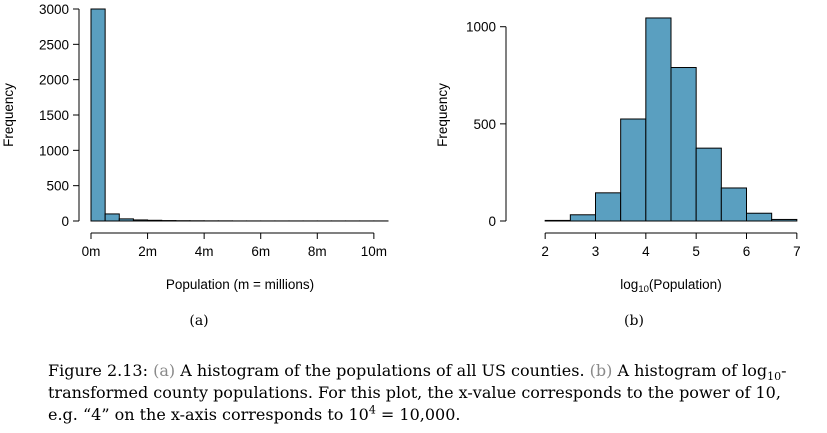  What do you see at coordinates (8, 115) in the screenshot?
I see `y-axis-label-a: Frequency` at bounding box center [8, 115].